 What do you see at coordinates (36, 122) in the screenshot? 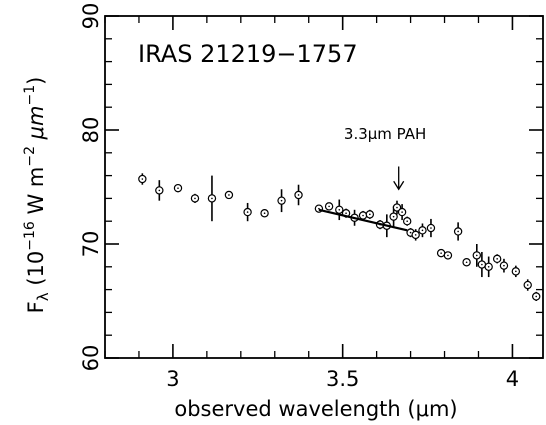
I see `y-axis-label-micron: μm` at bounding box center [36, 122].